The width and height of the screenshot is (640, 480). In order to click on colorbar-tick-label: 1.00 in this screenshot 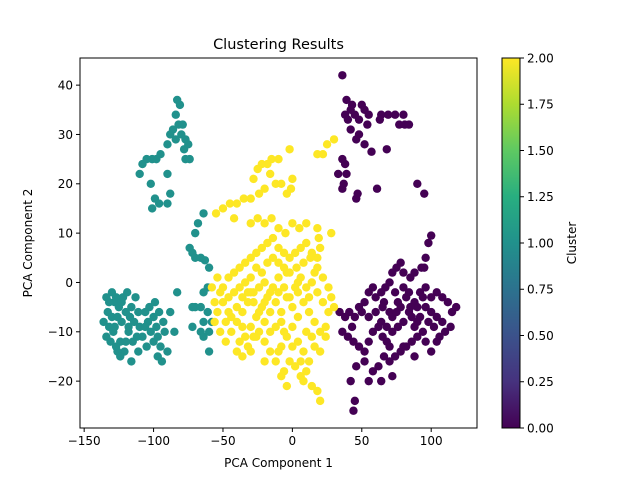, I will do `click(540, 243)`.